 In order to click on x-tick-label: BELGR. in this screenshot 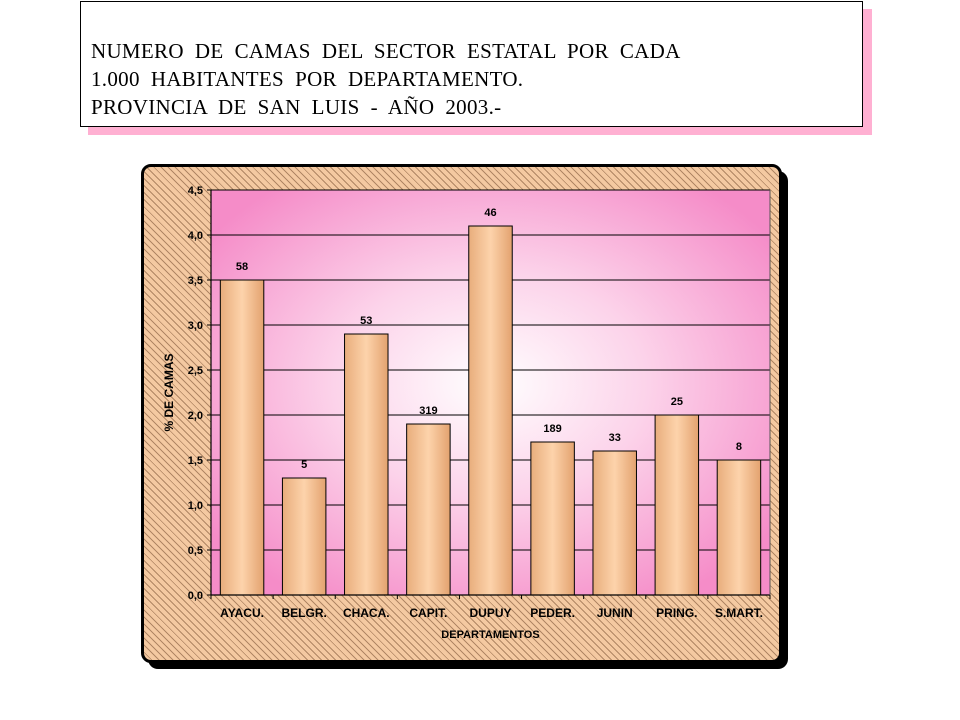, I will do `click(303, 613)`.